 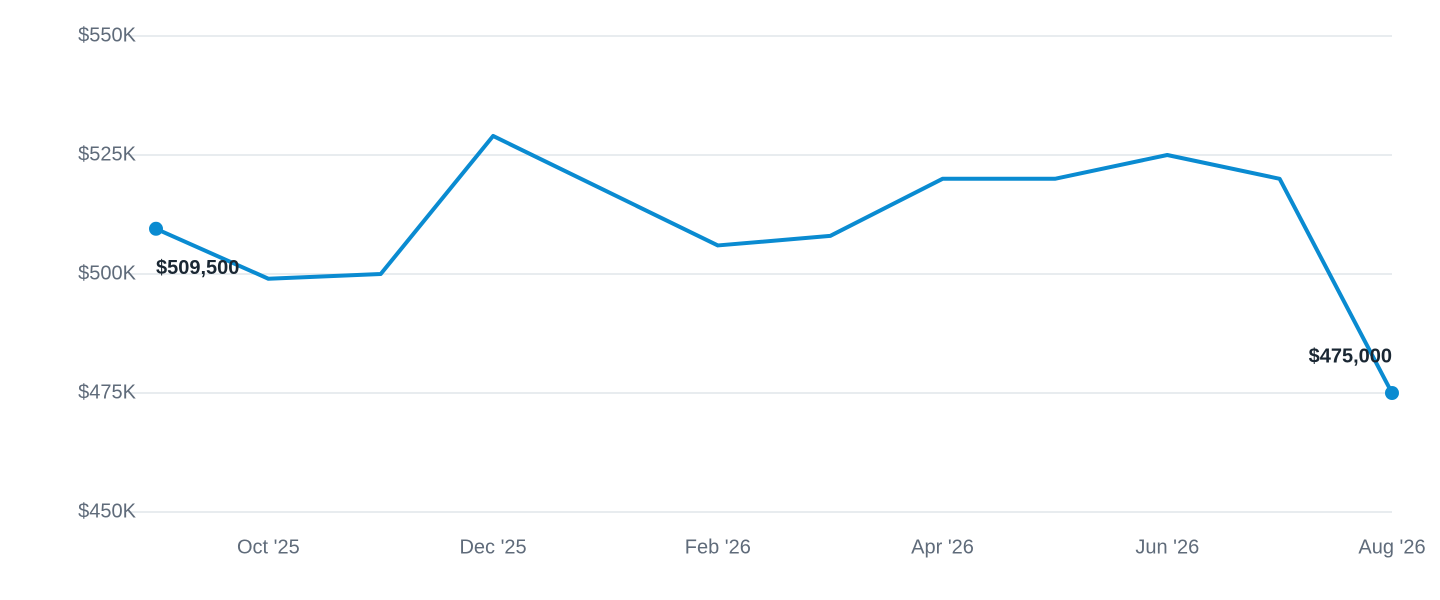 What do you see at coordinates (197, 268) in the screenshot?
I see `value-label: $509,500` at bounding box center [197, 268].